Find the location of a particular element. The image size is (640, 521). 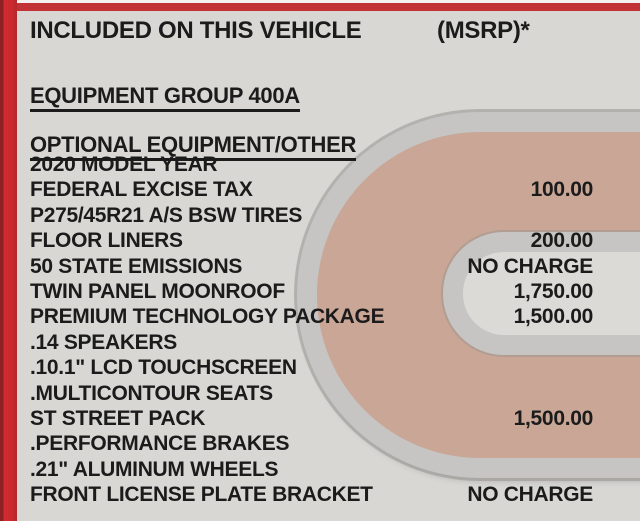

top-light-strip is located at coordinates (320, 1).